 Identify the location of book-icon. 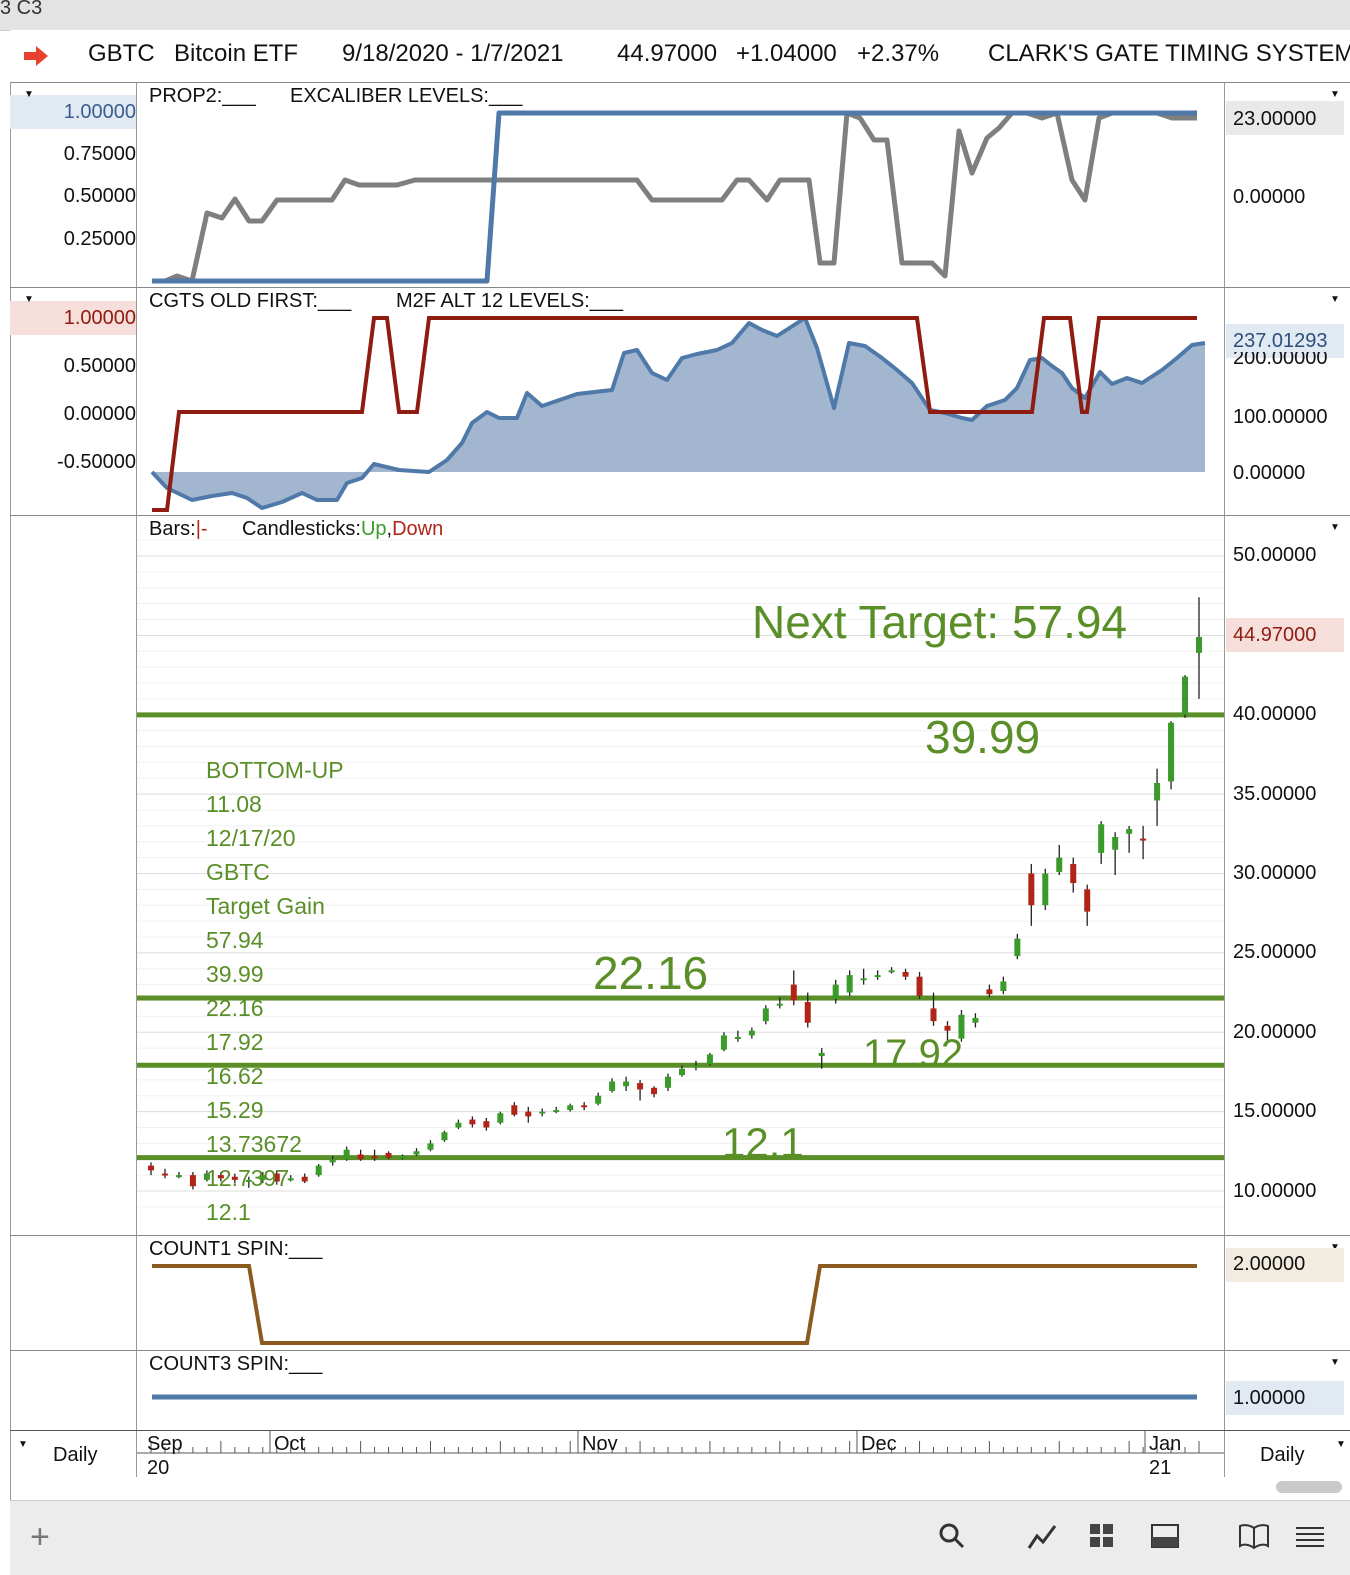
(1254, 1536).